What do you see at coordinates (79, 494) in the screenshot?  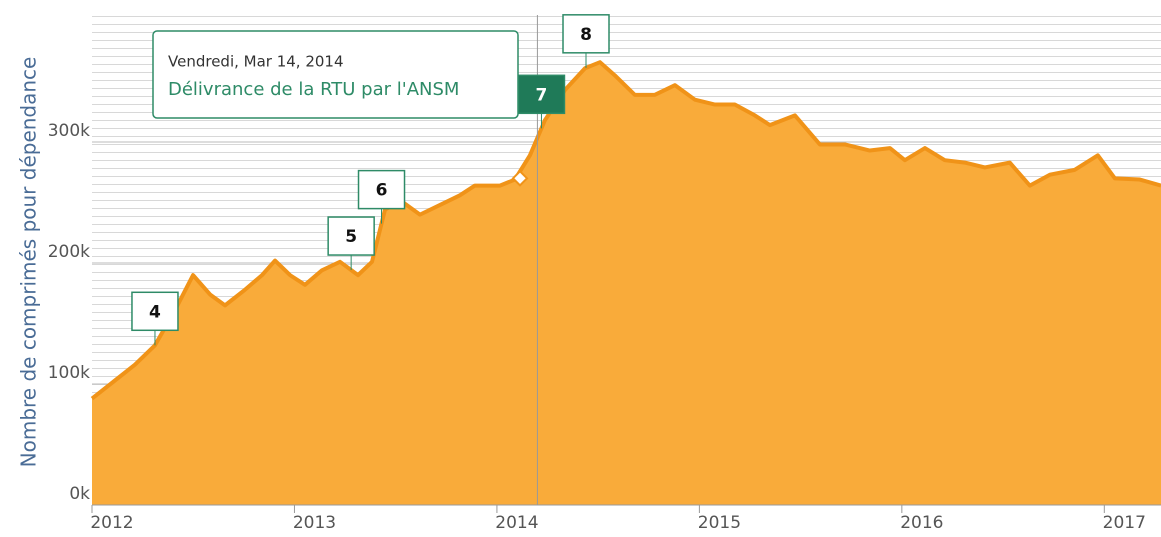 I see `y-tick-label: 0k` at bounding box center [79, 494].